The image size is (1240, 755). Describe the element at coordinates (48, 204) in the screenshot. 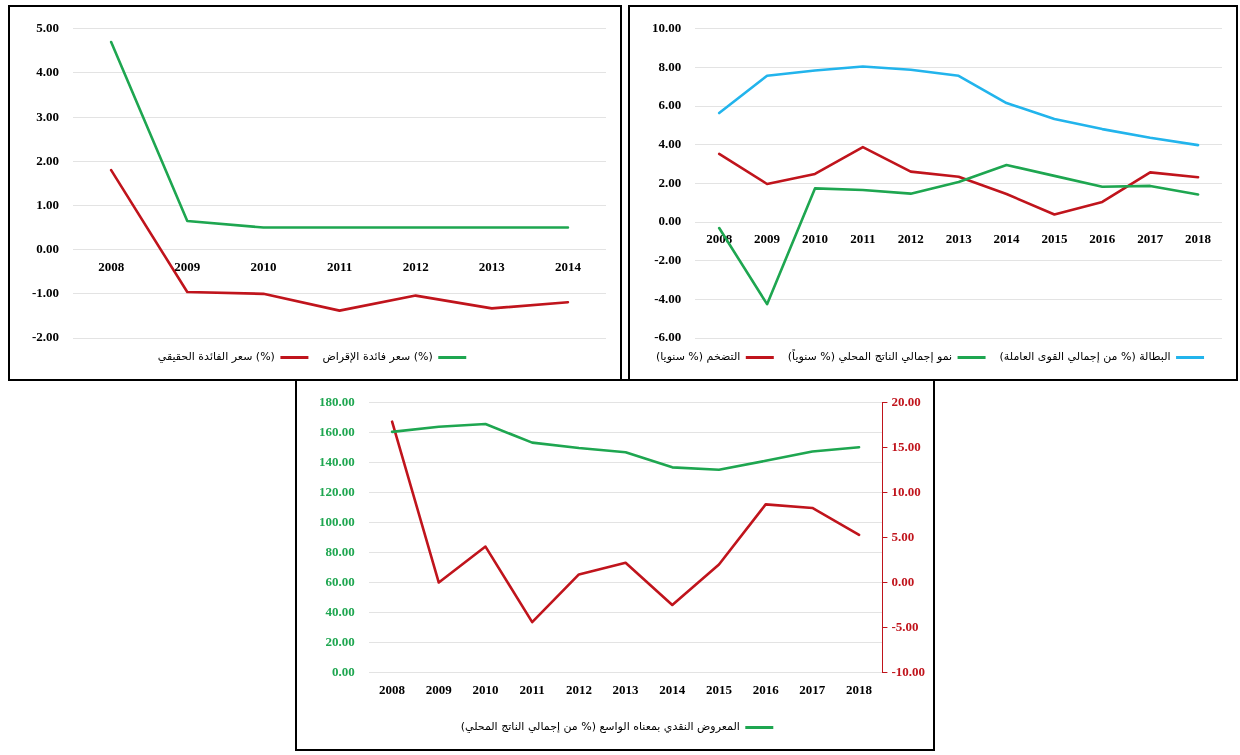

I see `y-tick-label: 1.00` at that location.